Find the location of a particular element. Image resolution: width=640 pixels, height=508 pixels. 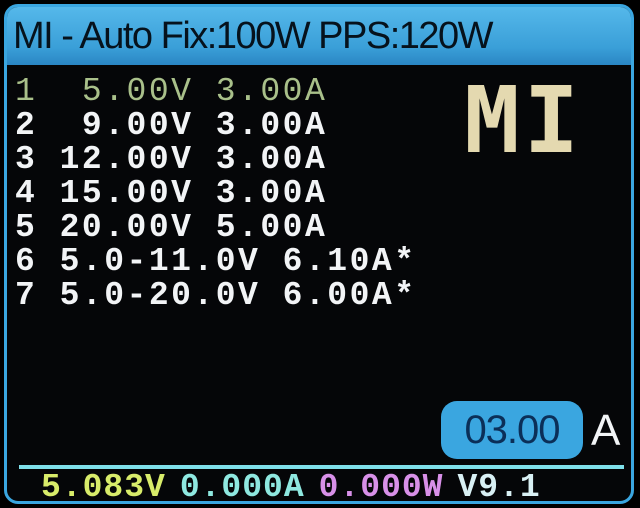

pdo-row-7: 7 5.0-20.0V 6.00A* is located at coordinates (216, 296).